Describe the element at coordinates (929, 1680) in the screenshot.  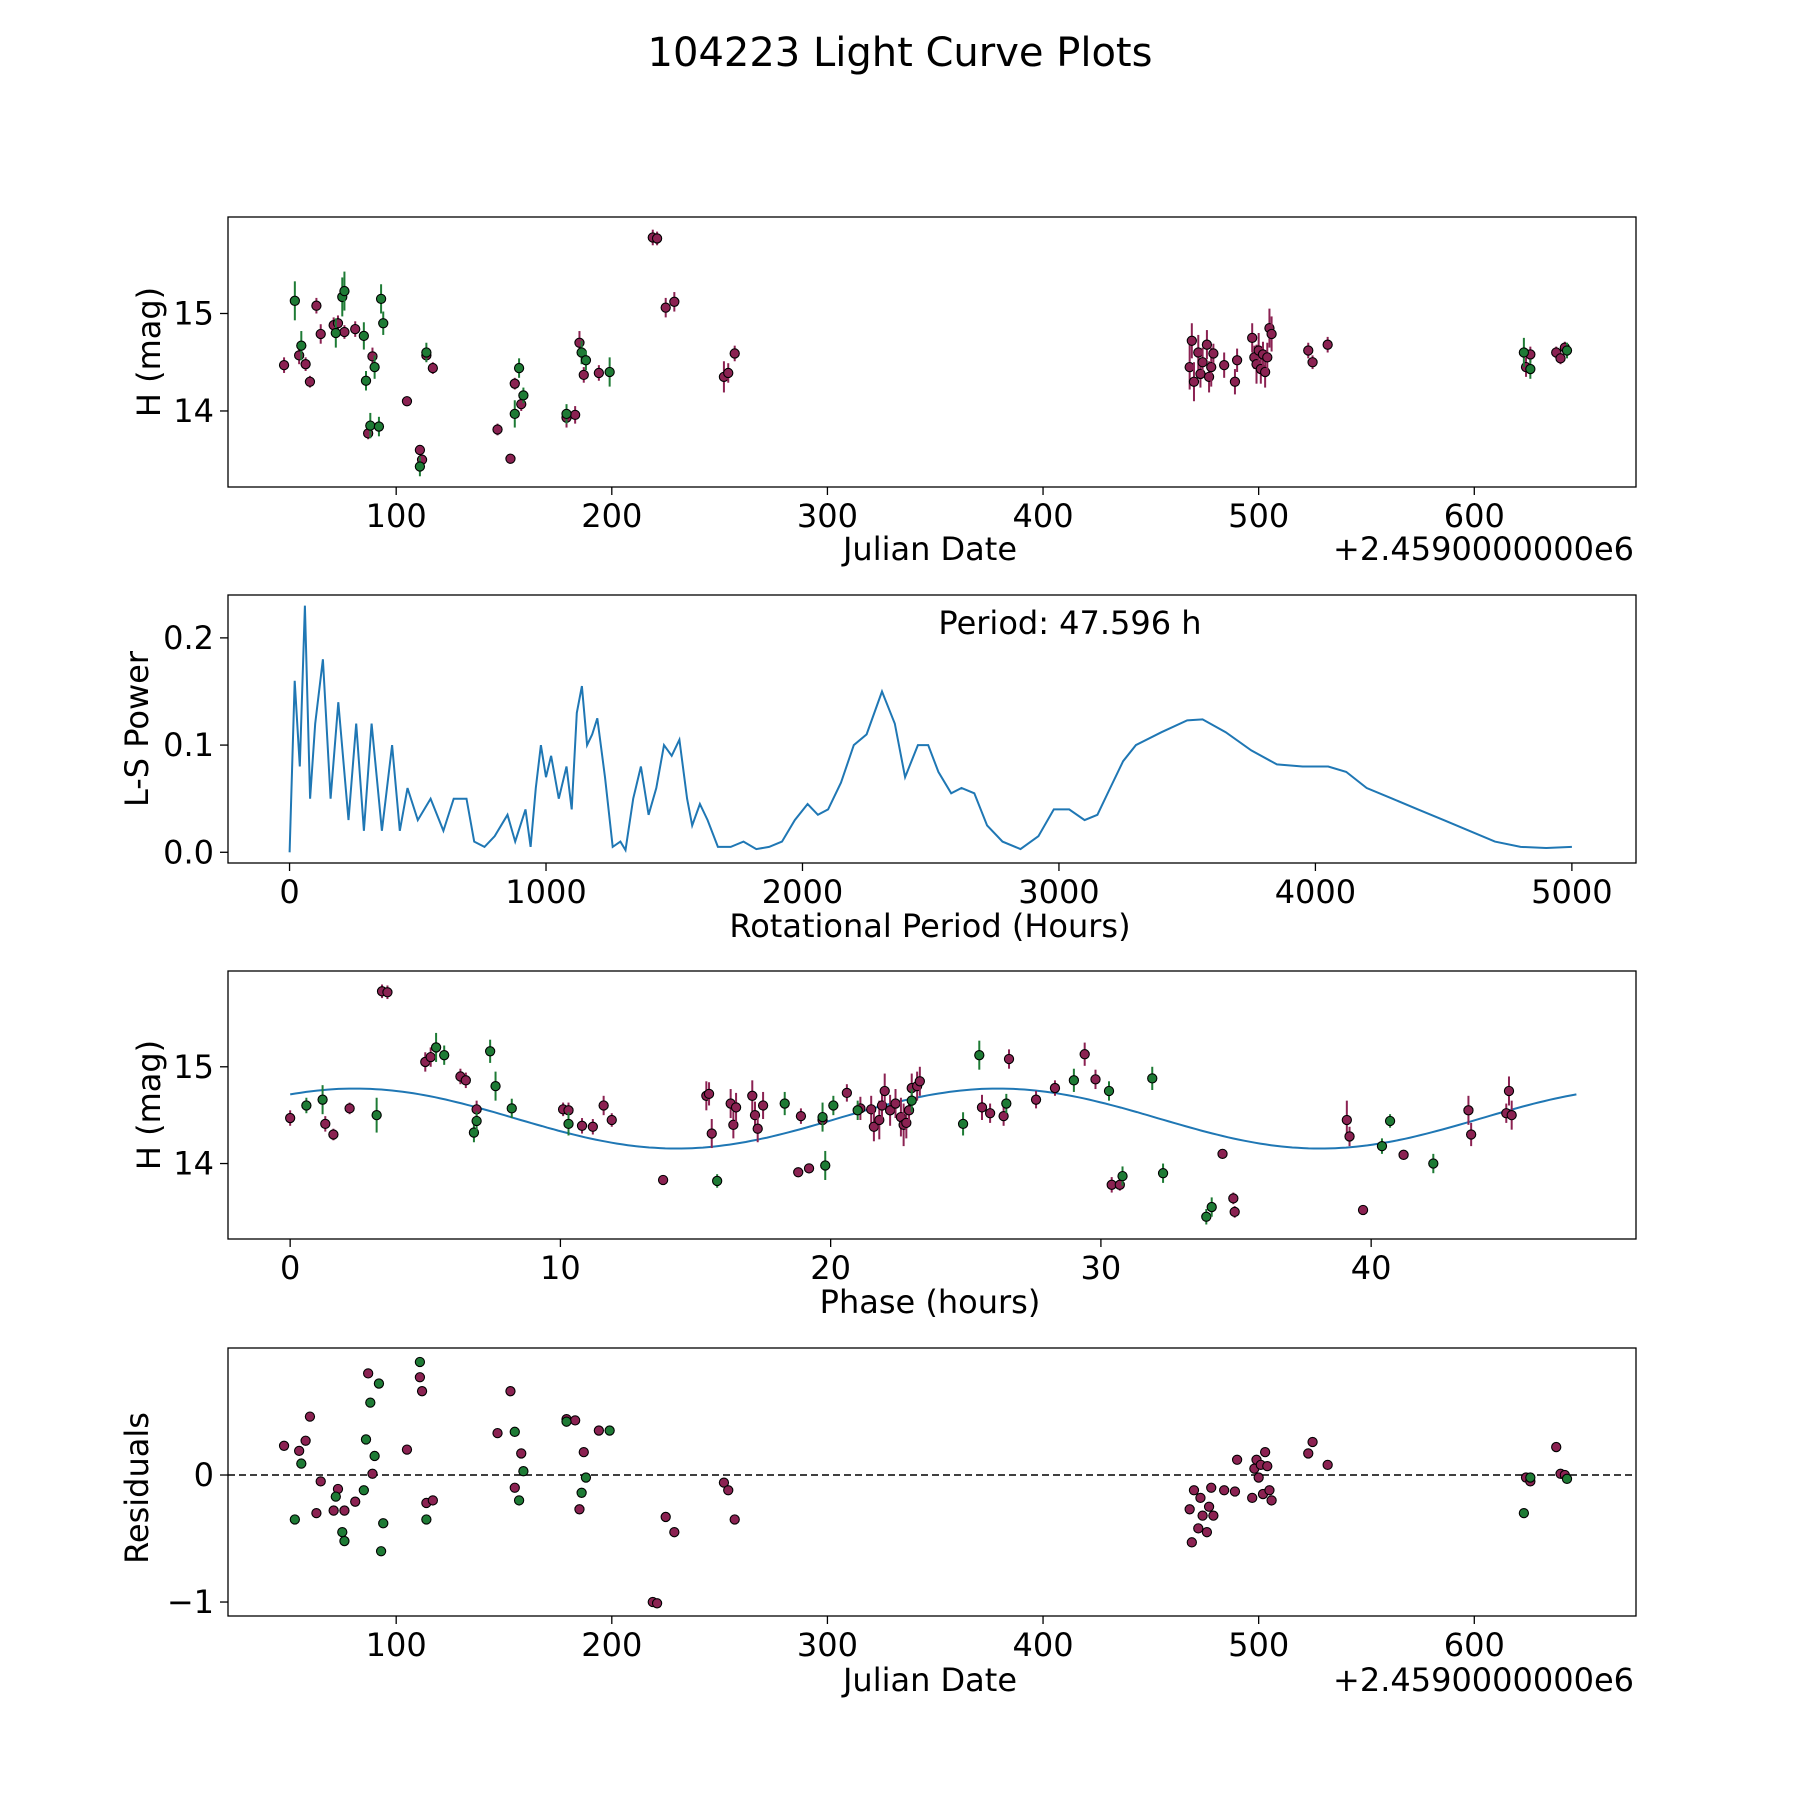
I see `residuals-xlabel: Julian Date` at that location.